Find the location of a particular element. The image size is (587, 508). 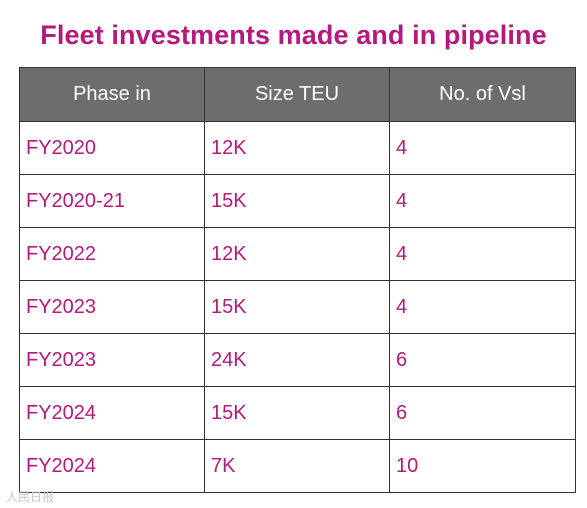

table-row: FY2020 12K 4 is located at coordinates (297, 148).